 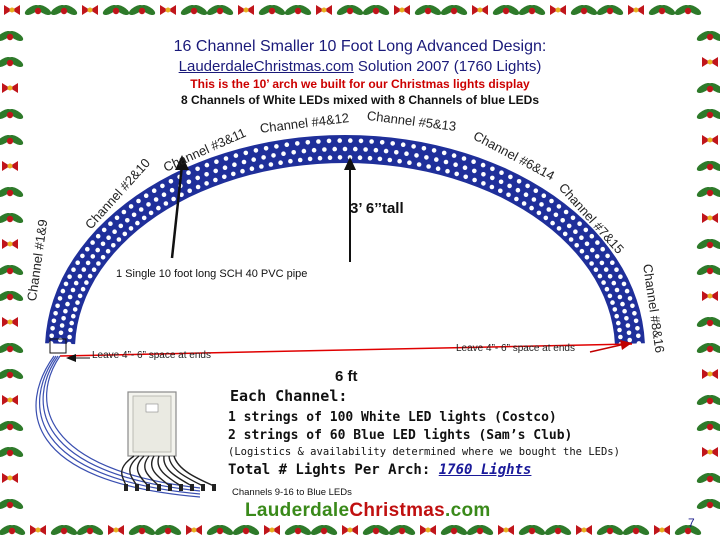 What do you see at coordinates (212, 274) in the screenshot?
I see `pipe-label: 1 Single 10 foot long SCH 40 PVC pipe` at bounding box center [212, 274].